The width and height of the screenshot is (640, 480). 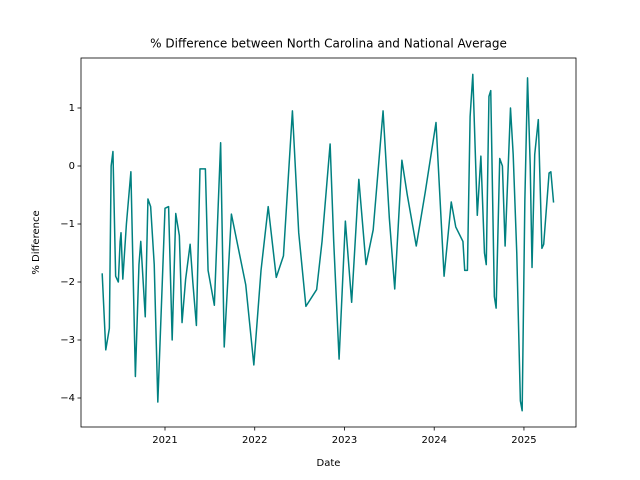 I want to click on y-tick-label: 0, so click(x=72, y=166).